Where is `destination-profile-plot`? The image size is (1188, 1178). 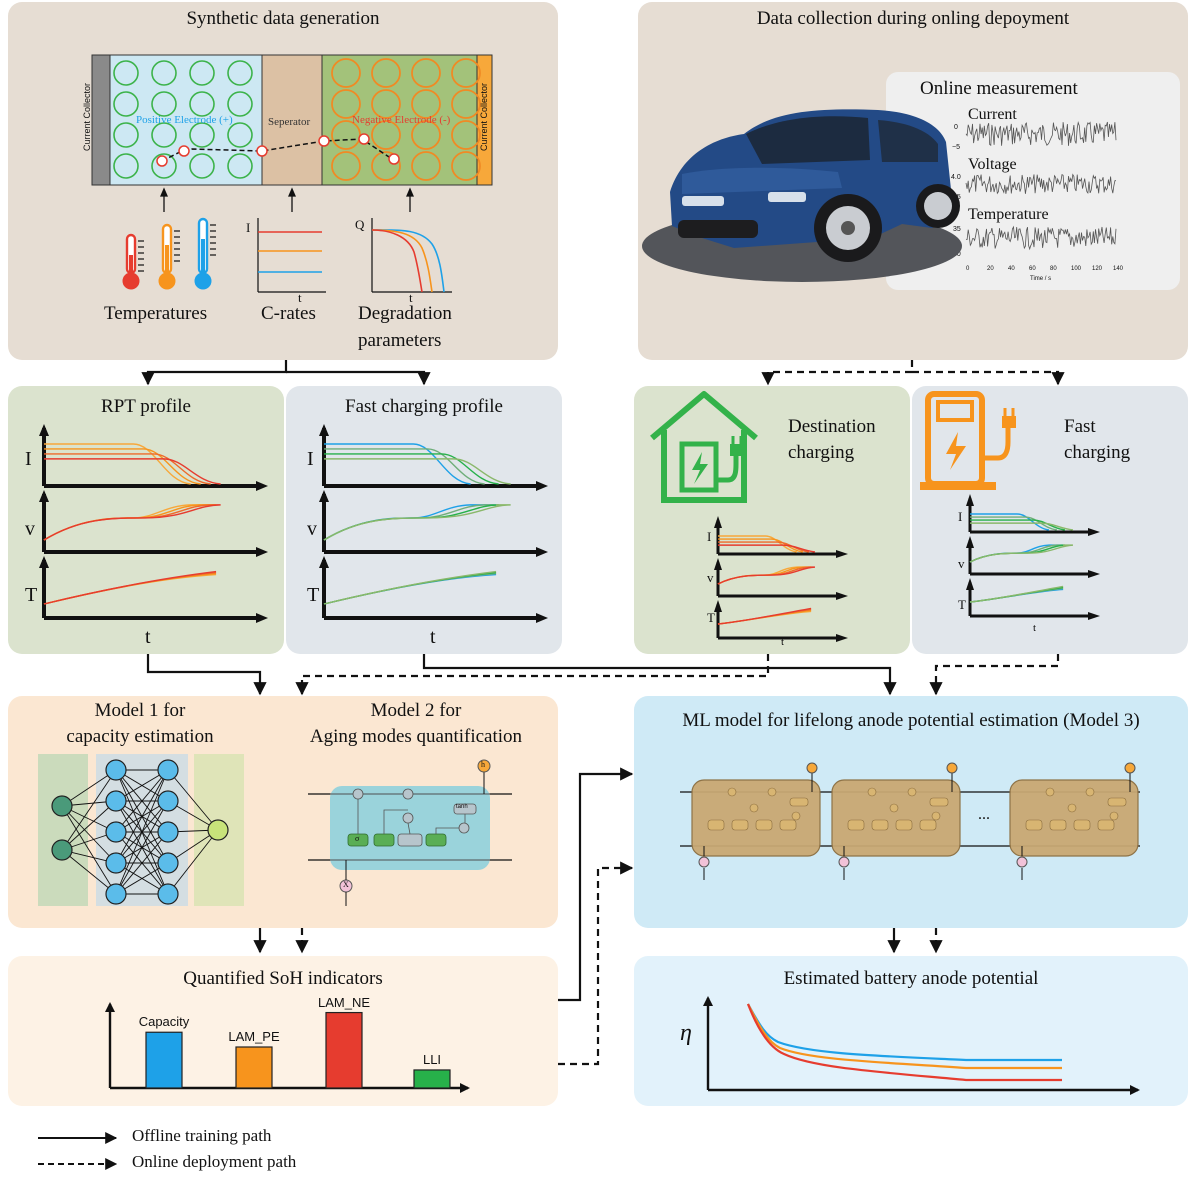
destination-profile-plot is located at coordinates (781, 579).